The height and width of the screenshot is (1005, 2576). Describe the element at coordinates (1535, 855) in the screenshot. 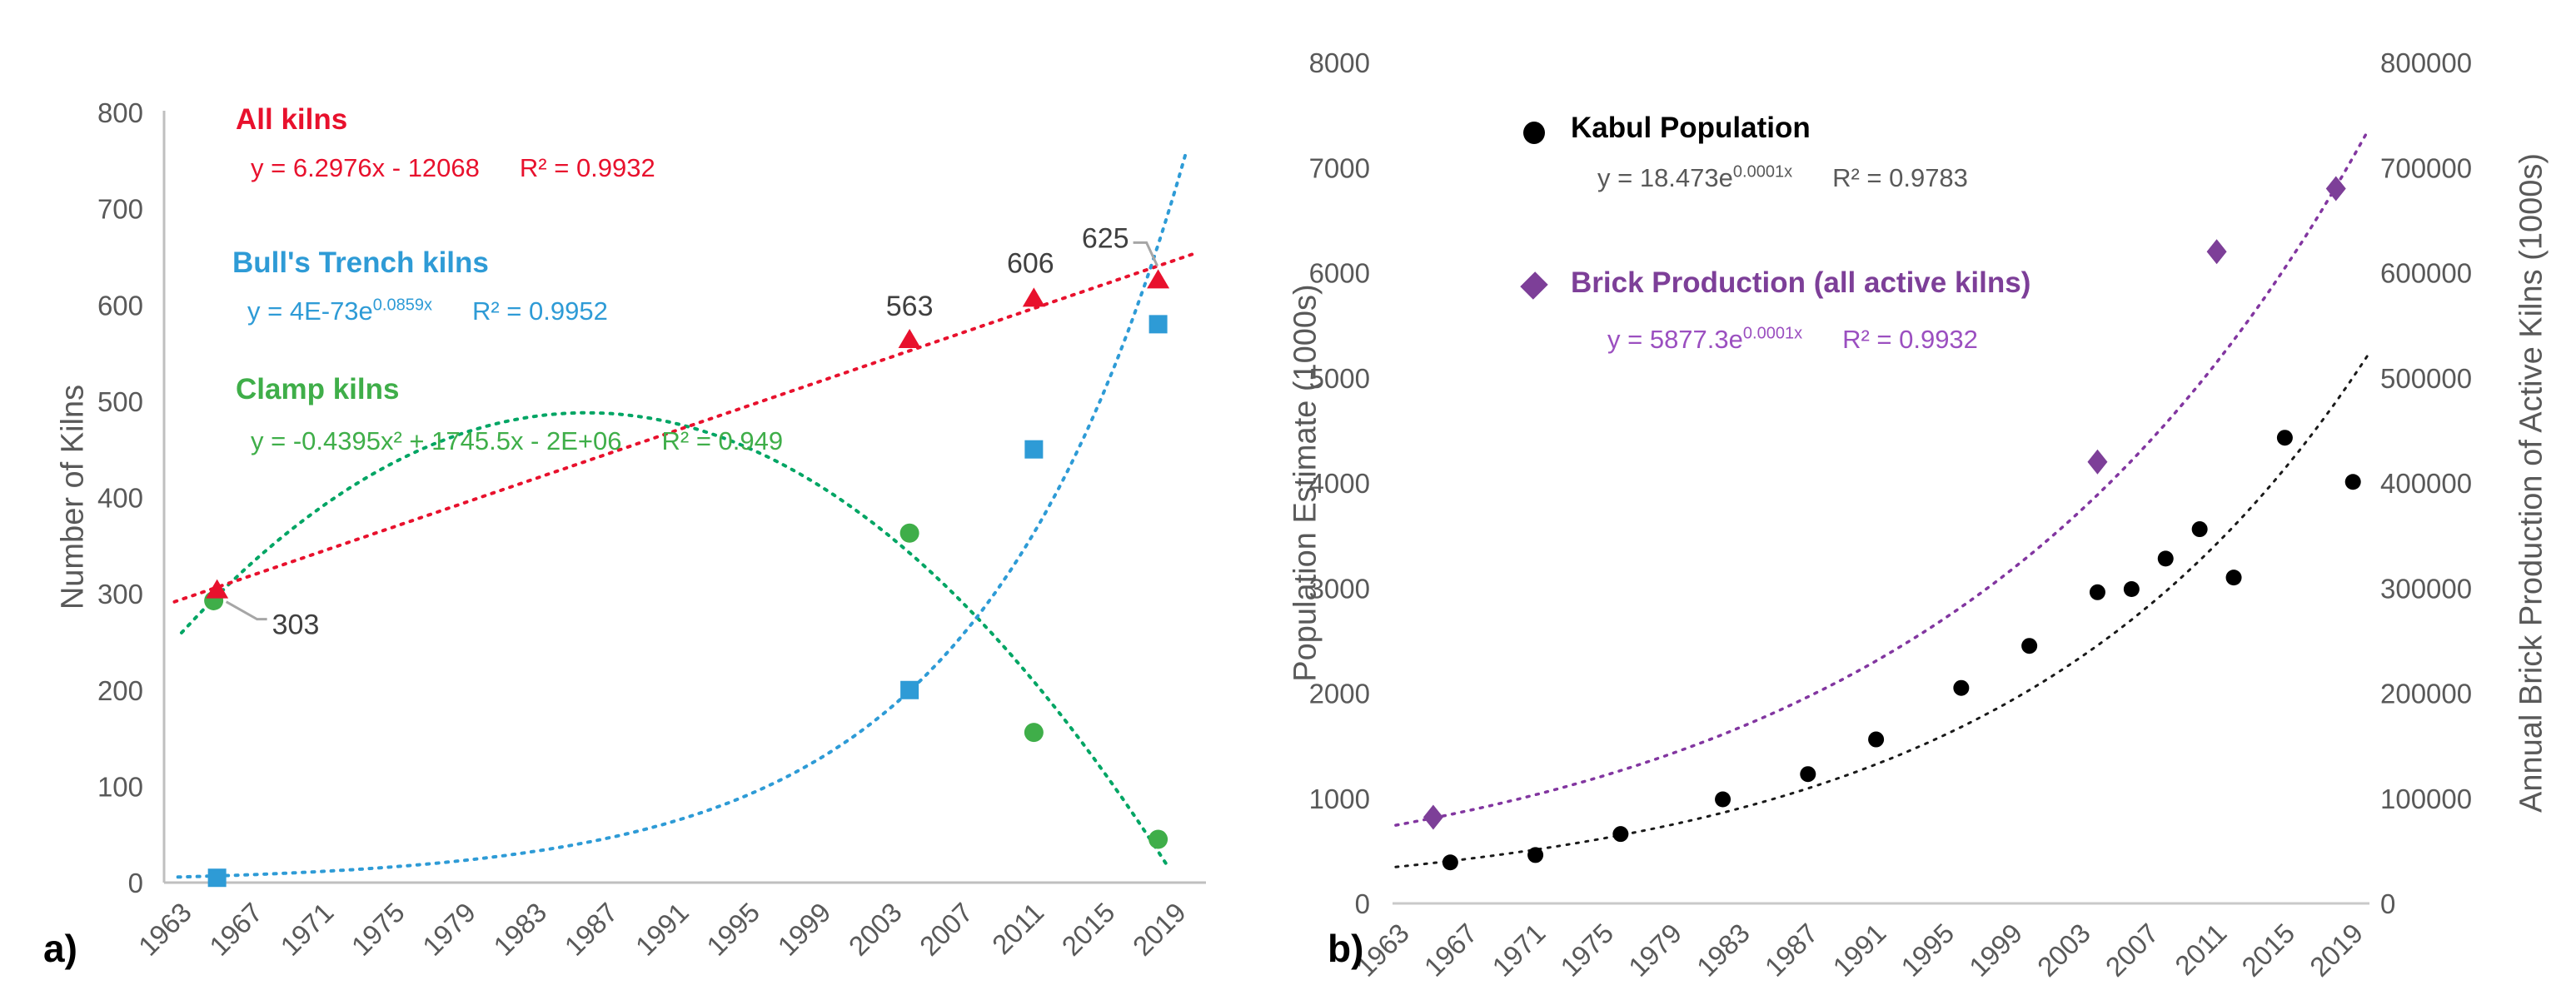

I see `data-point-kabul-population-1971` at that location.